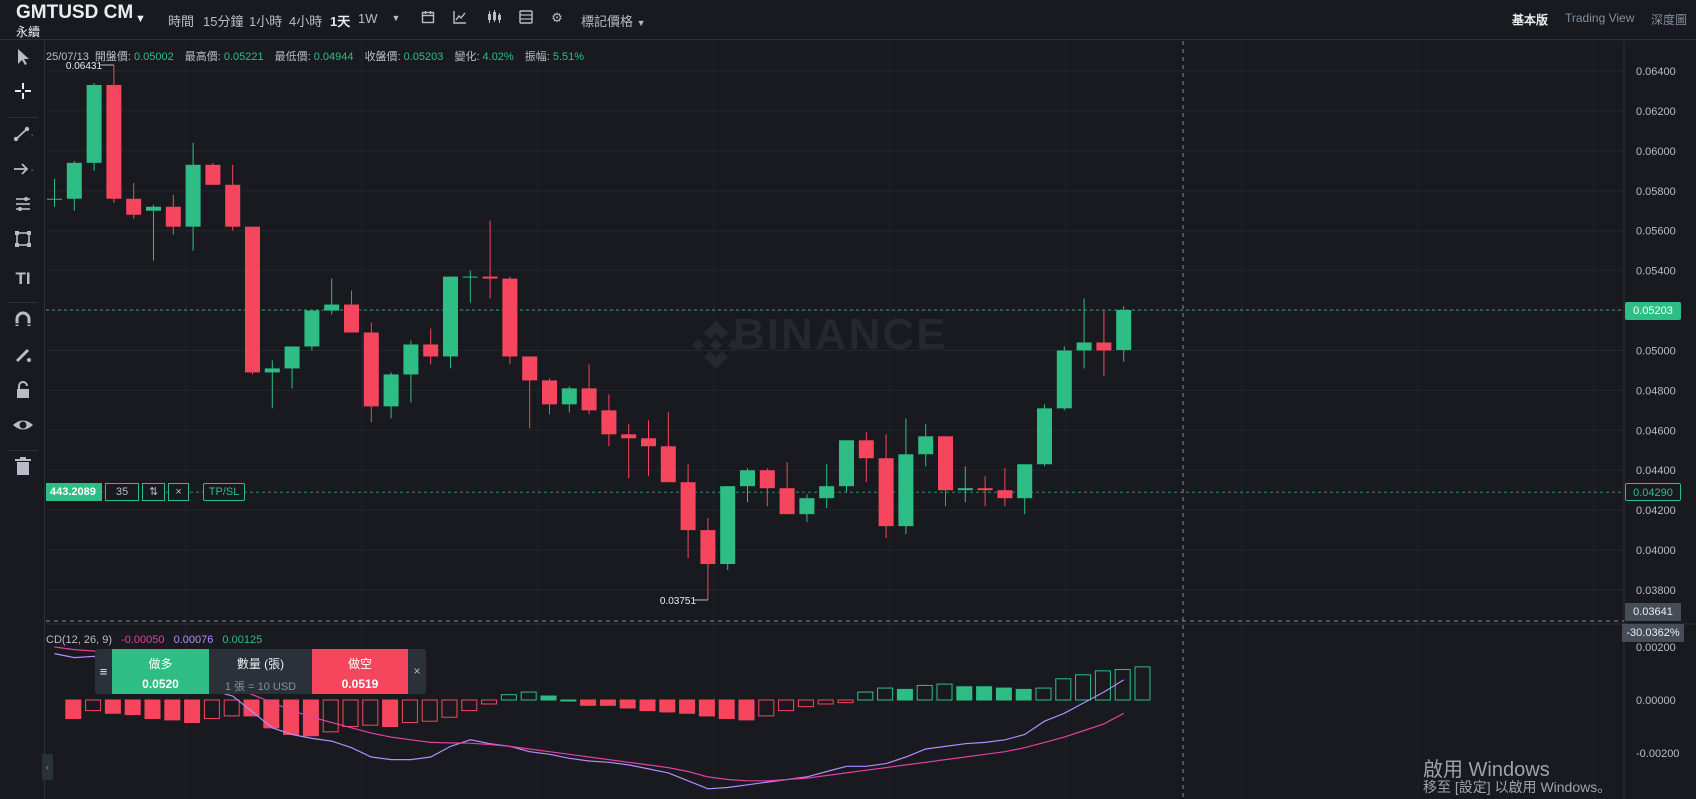 The image size is (1696, 799). I want to click on close-position-icon: ×, so click(178, 492).